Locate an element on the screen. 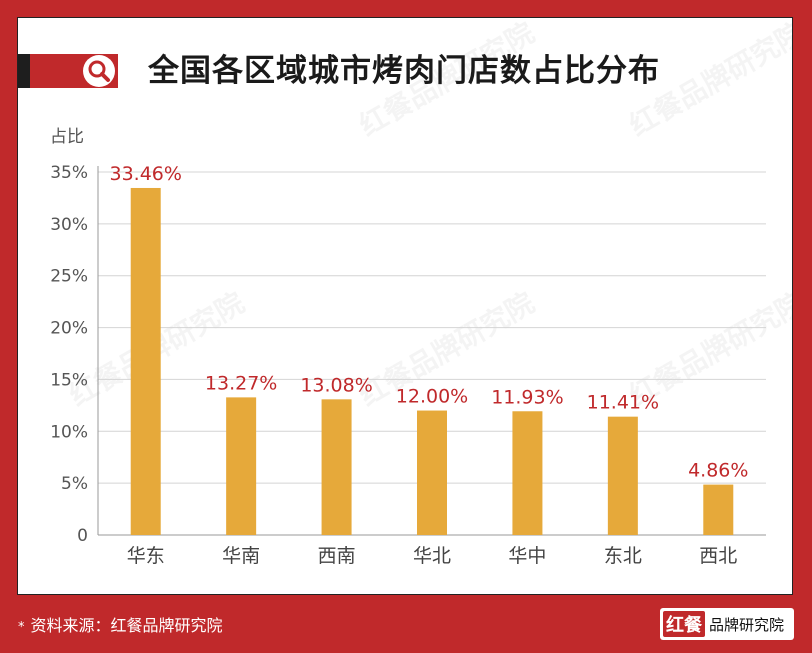  bar-value-label: 12.00% is located at coordinates (432, 397).